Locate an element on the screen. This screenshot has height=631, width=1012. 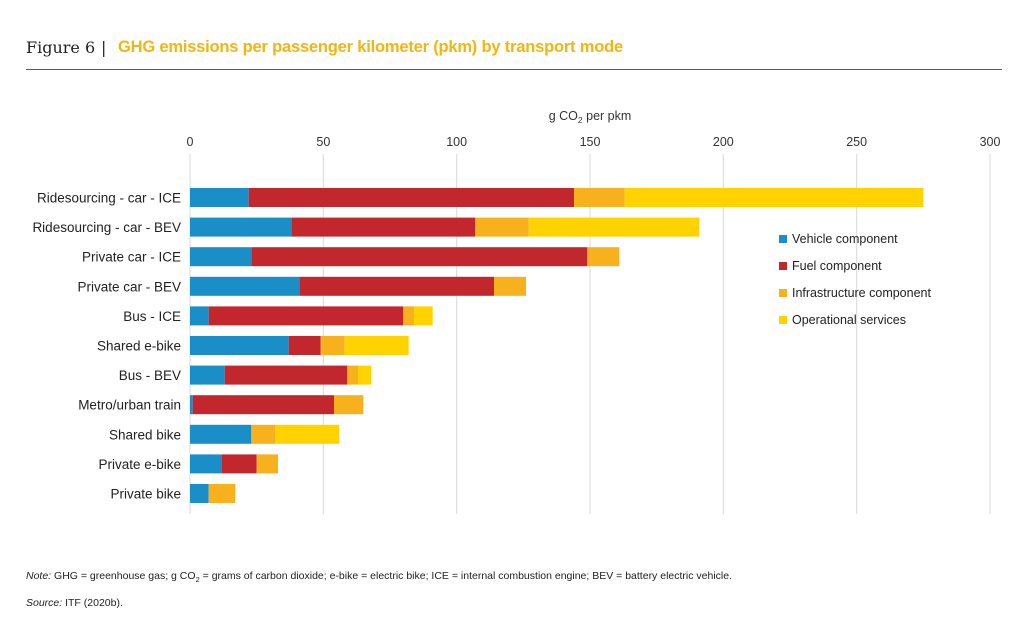
x-tick-100: 100 is located at coordinates (456, 142).